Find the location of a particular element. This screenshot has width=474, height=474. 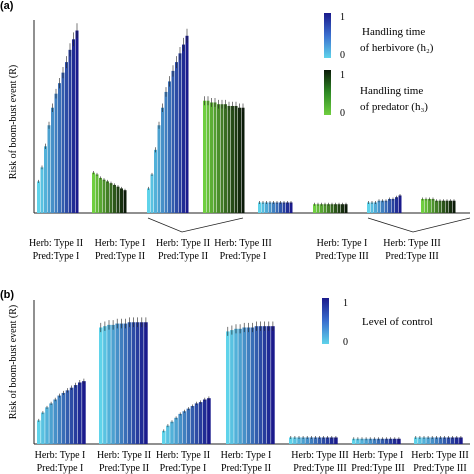

panel-a-ylabel: Risk of boom-bust event (R) is located at coordinates (13, 122).